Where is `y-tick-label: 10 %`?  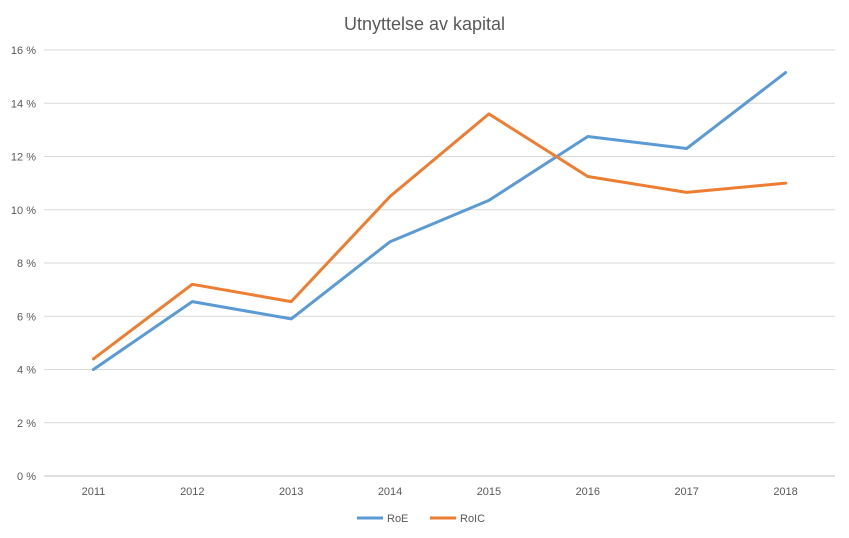 y-tick-label: 10 % is located at coordinates (23, 211).